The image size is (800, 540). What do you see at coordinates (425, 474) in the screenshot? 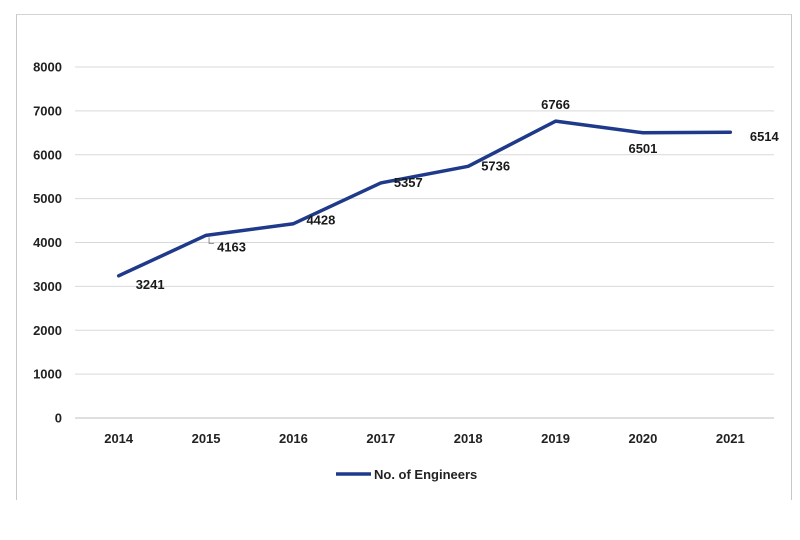
I see `legend-label: No. of Engineers` at bounding box center [425, 474].